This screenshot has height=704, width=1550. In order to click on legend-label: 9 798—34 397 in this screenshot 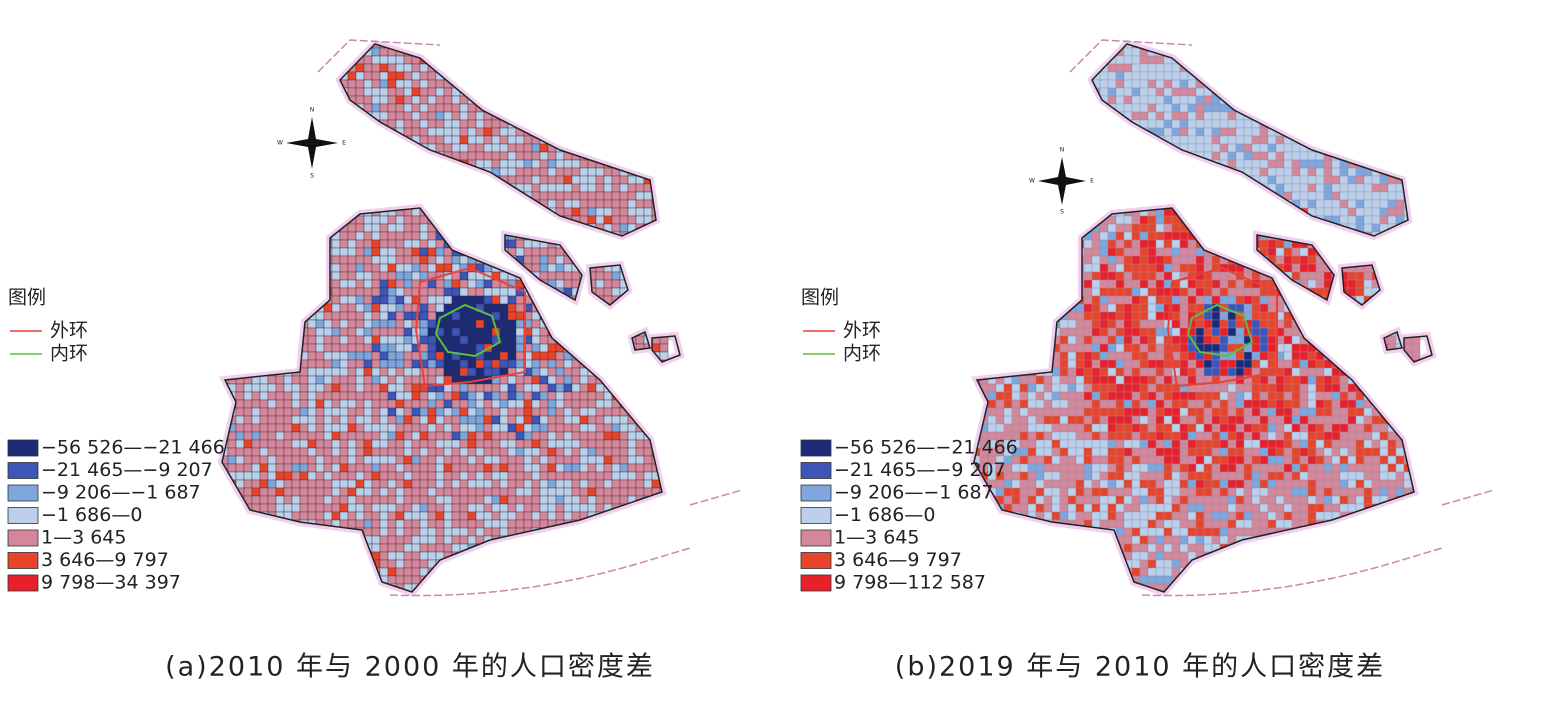, I will do `click(111, 583)`.